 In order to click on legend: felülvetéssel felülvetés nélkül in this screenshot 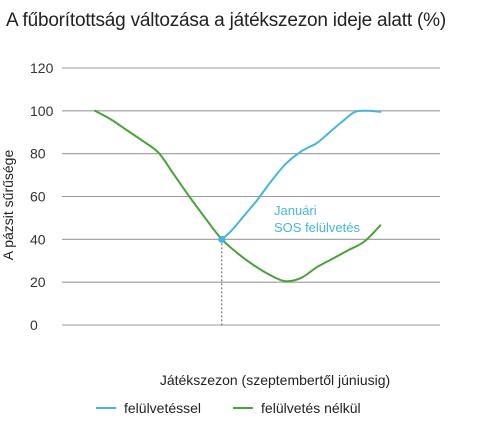, I will do `click(244, 408)`.